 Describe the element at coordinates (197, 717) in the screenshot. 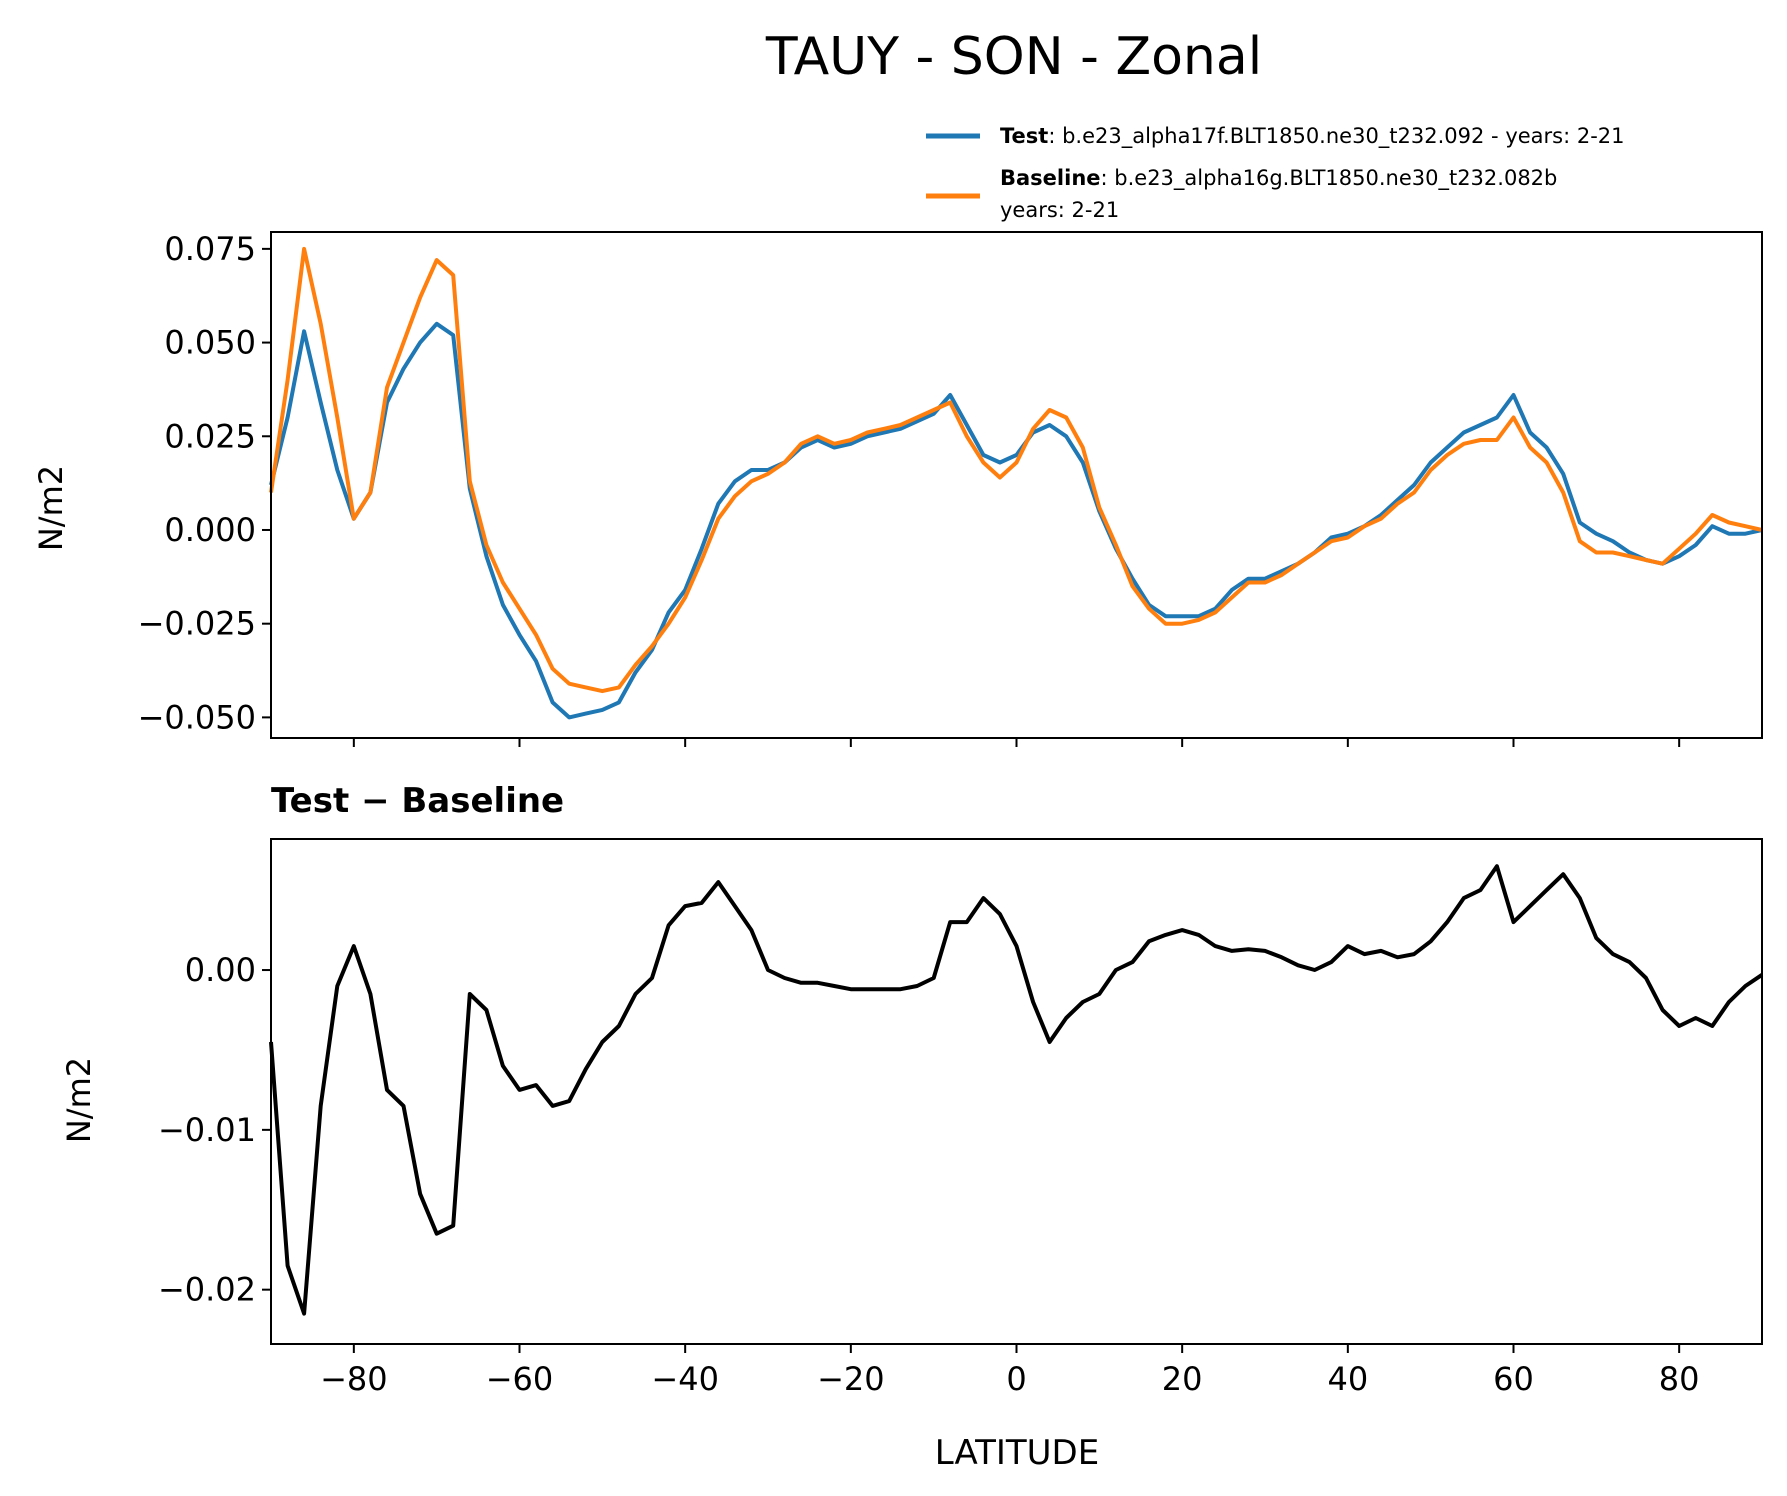

I see `y-tick-label: −0.050` at that location.